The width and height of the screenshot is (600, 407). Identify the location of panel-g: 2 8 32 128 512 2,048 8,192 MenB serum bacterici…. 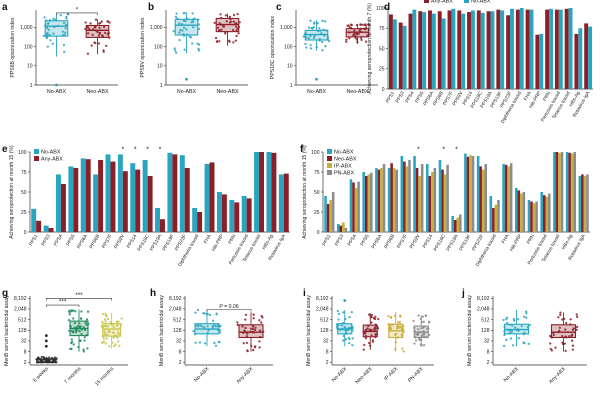
(65, 337).